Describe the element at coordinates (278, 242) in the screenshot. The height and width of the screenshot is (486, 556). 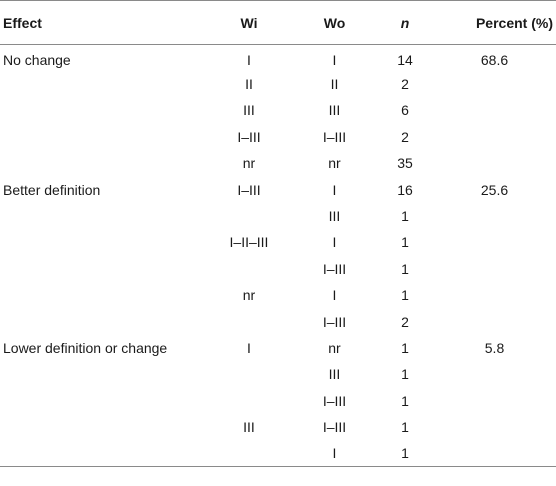
I see `table-row: I–II–III I 1` at that location.